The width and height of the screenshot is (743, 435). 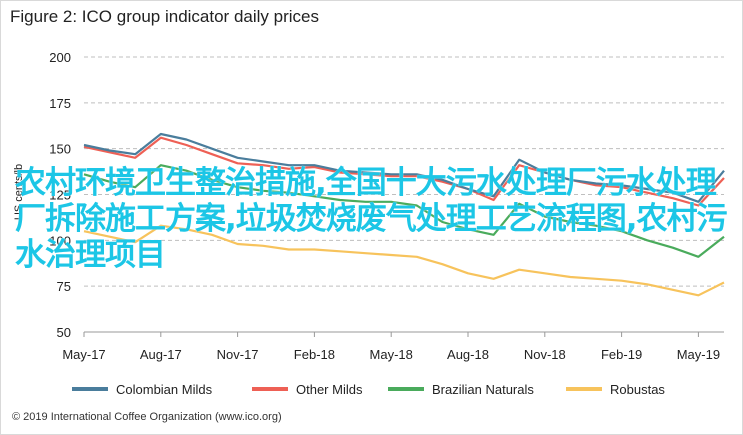 What do you see at coordinates (468, 354) in the screenshot?
I see `x-tick-label: Aug-18` at bounding box center [468, 354].